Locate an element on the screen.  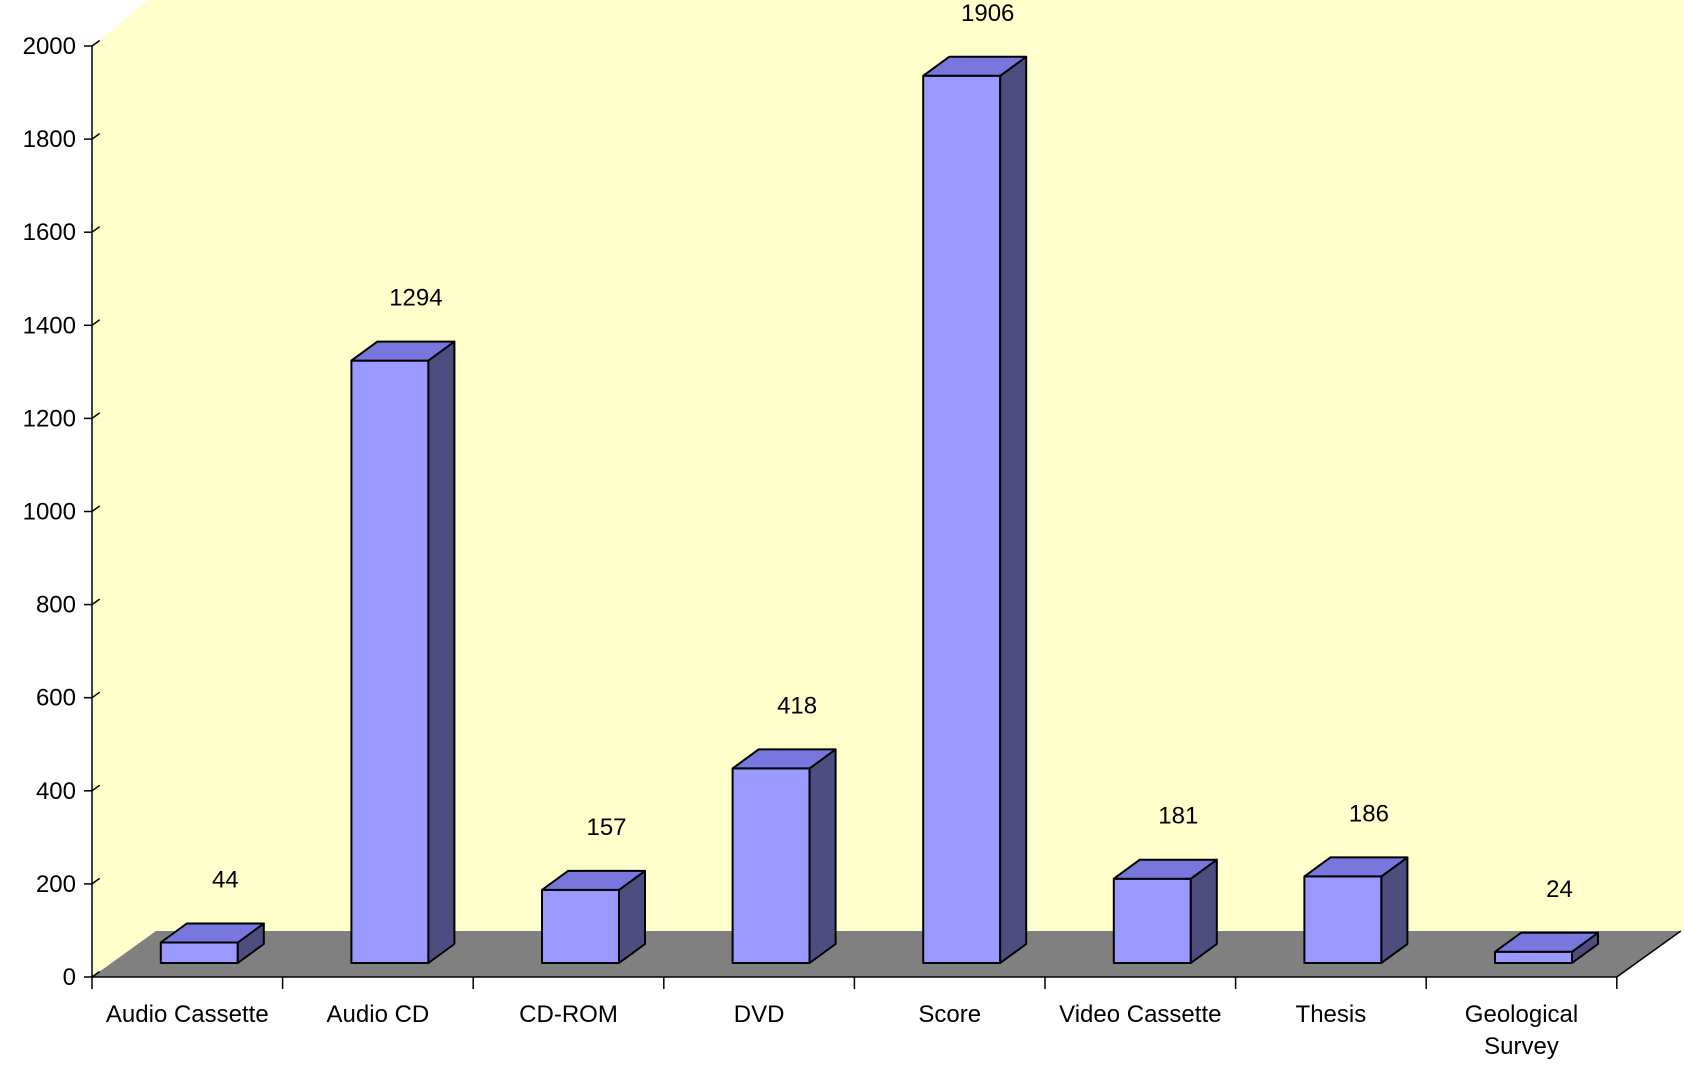
x-category-label: CD-ROM is located at coordinates (568, 1014).